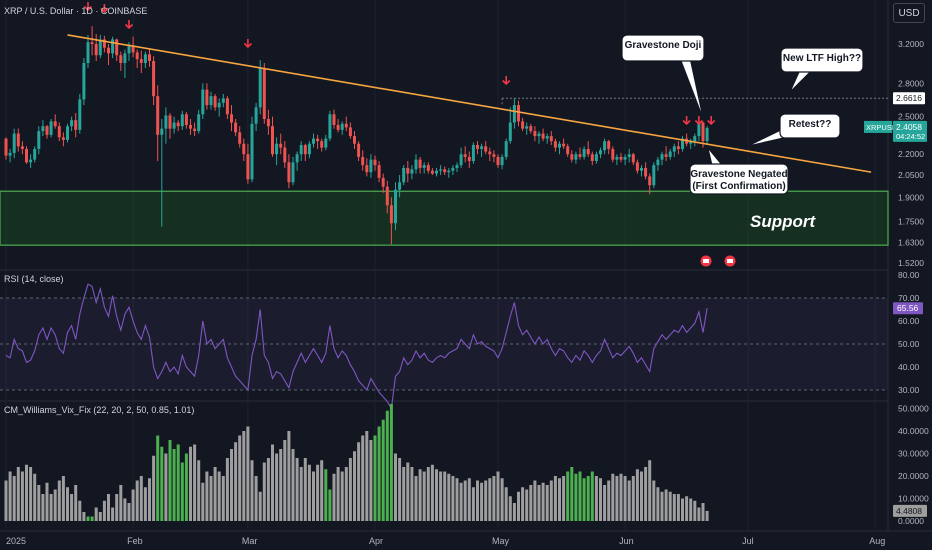 The width and height of the screenshot is (932, 550). I want to click on vix-tick-label: 10.0000, so click(913, 499).